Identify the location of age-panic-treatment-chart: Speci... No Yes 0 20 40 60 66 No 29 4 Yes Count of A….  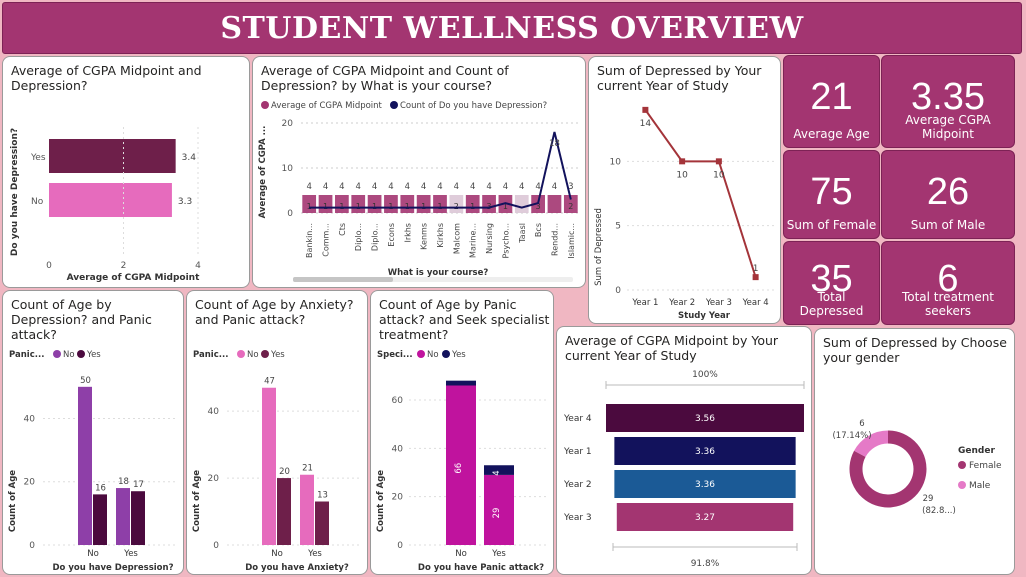
(462, 461).